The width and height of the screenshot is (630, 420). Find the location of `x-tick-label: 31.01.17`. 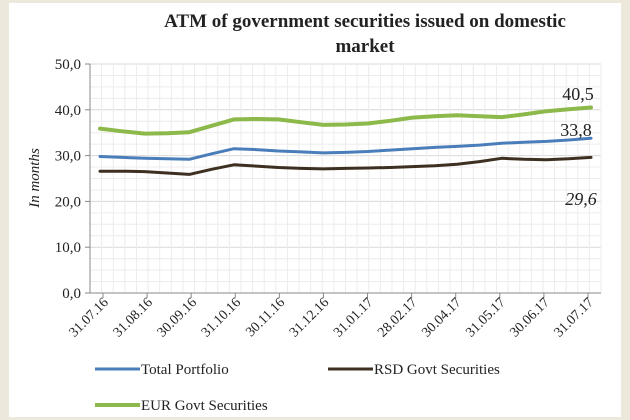

x-tick-label: 31.01.17 is located at coordinates (353, 317).